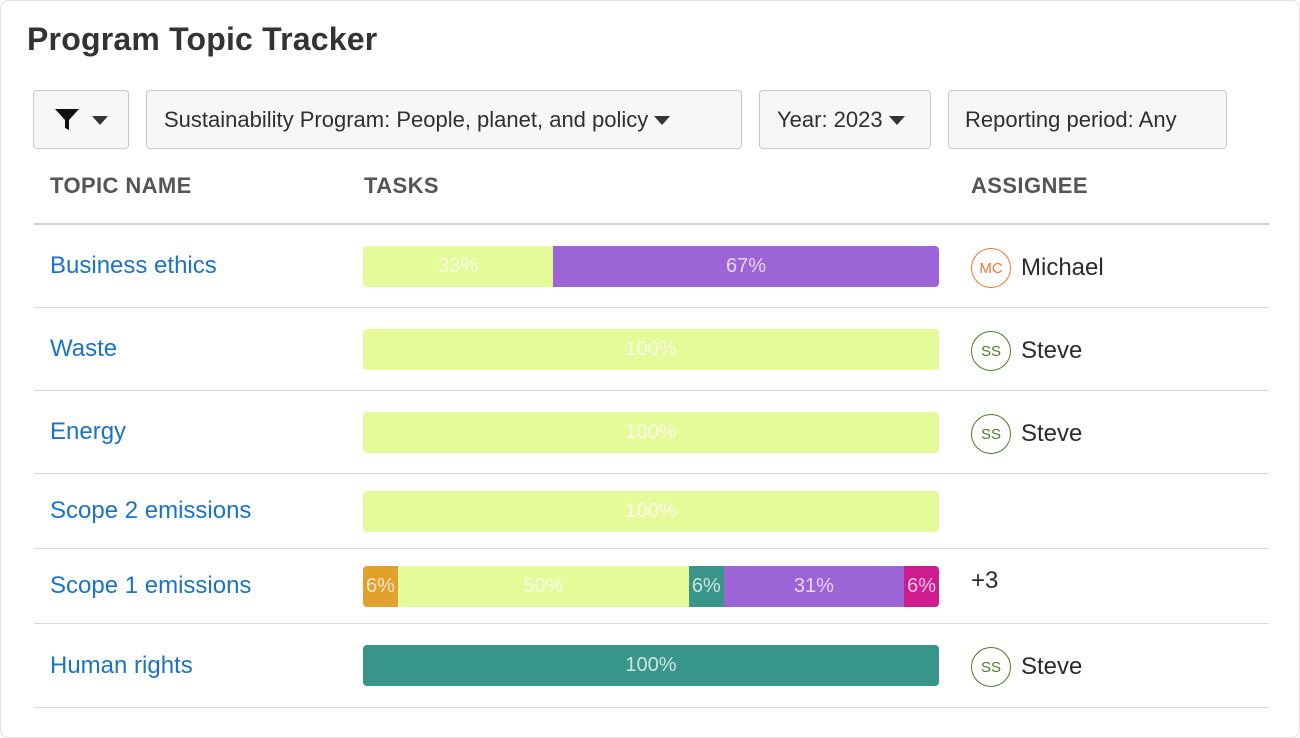  I want to click on year-dropdown-label: Year: 2023, so click(830, 119).